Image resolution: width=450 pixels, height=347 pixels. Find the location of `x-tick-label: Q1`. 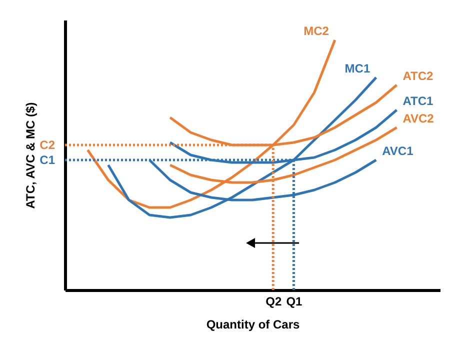

x-tick-label: Q1 is located at coordinates (294, 301).